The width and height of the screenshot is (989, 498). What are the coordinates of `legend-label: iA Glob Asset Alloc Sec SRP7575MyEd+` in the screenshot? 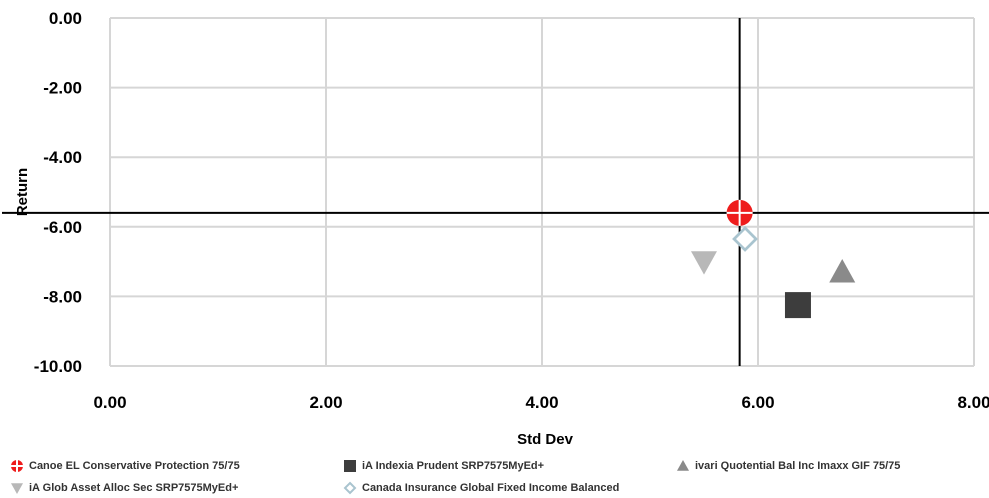 It's located at (134, 488).